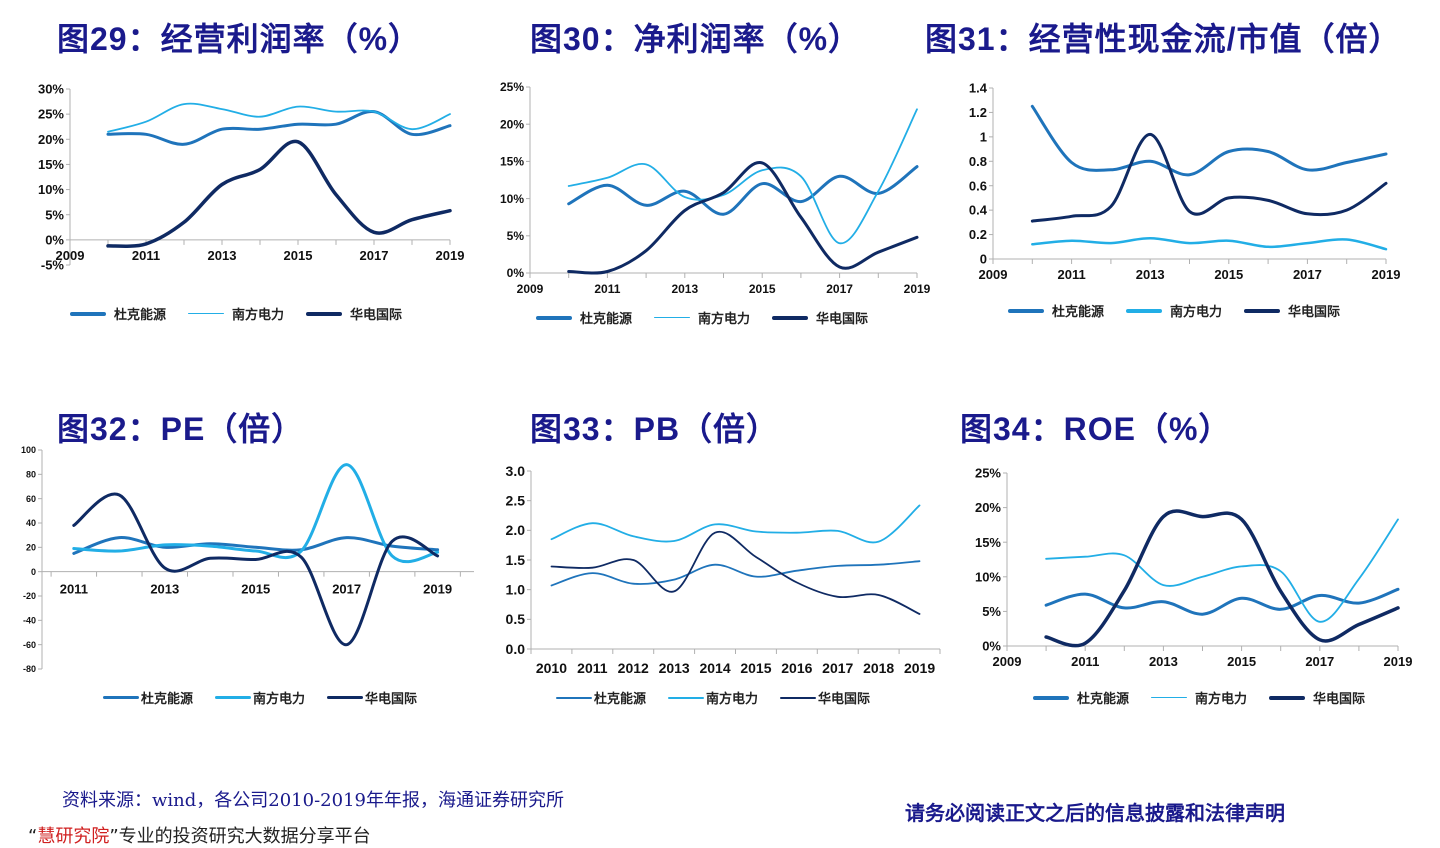 This screenshot has height=848, width=1440. I want to click on y-tick-label: 0.0, so click(516, 649).